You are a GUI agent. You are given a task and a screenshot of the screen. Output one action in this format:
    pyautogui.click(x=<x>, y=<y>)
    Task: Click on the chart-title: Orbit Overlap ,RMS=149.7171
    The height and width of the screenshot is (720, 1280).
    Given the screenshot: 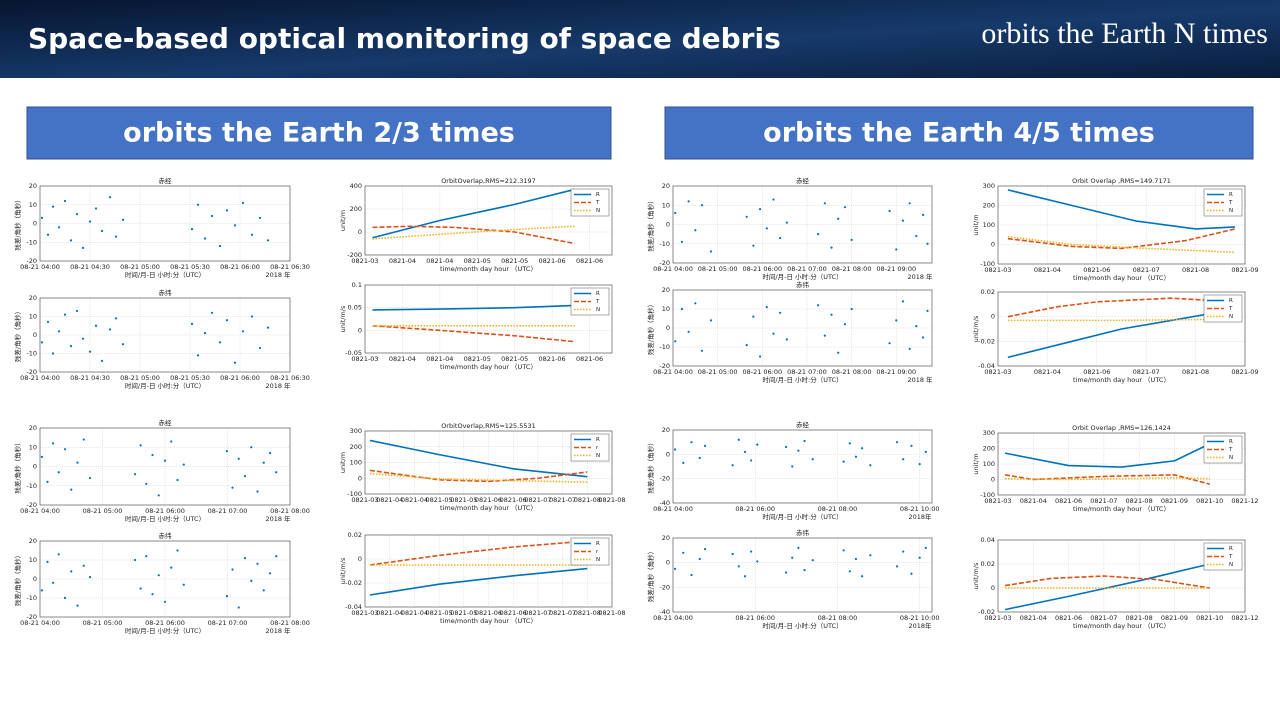 What is the action you would take?
    pyautogui.click(x=1121, y=181)
    